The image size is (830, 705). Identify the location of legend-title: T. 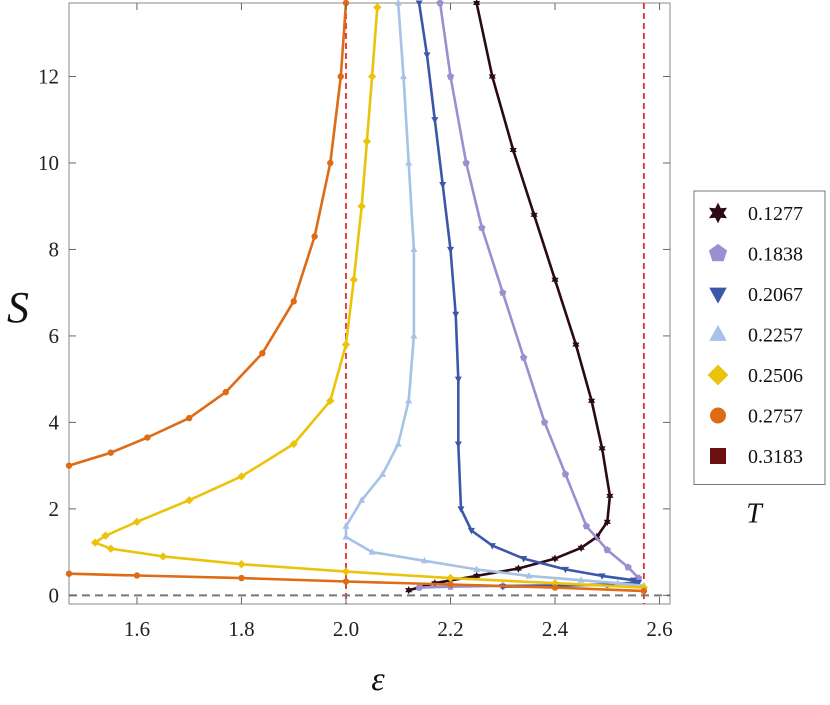
(755, 514).